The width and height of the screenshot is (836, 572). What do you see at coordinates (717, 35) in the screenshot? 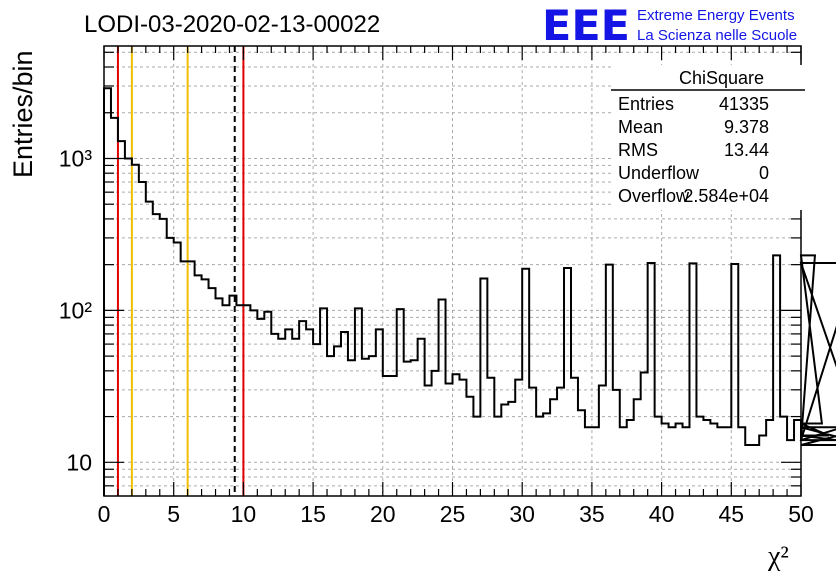
I see `eee-logo-line2: La Scienza nelle Scuole` at bounding box center [717, 35].